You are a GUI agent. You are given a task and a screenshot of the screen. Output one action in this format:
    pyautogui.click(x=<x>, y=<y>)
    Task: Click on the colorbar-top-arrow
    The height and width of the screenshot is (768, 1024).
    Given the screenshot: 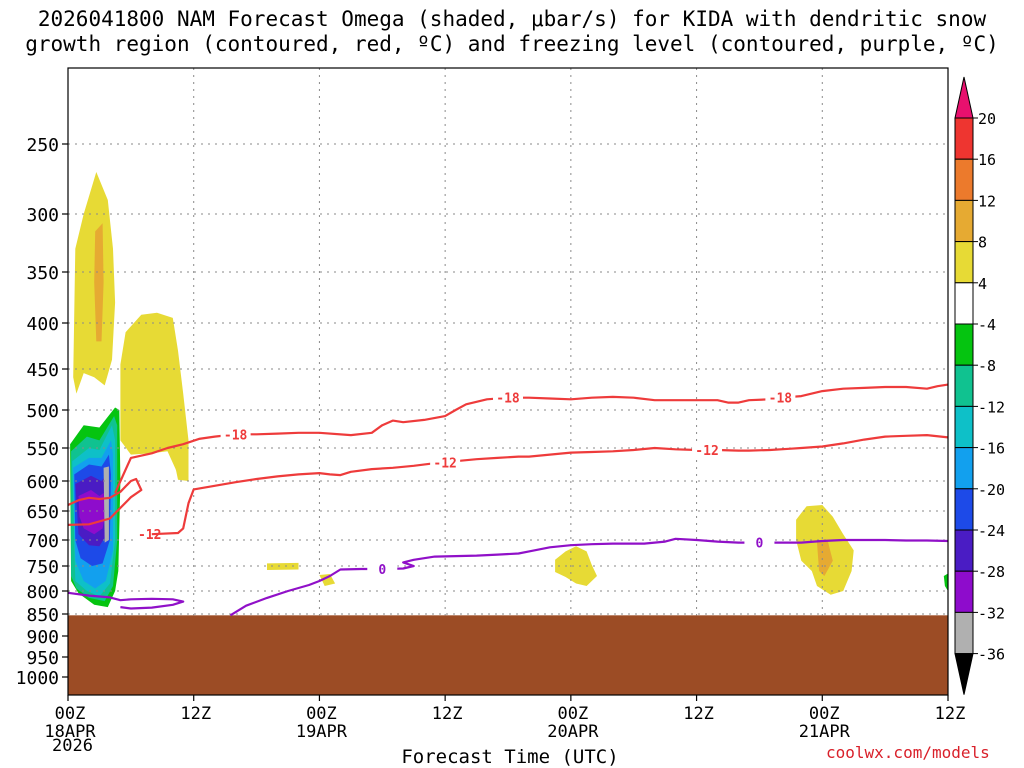 What is the action you would take?
    pyautogui.click(x=964, y=97)
    